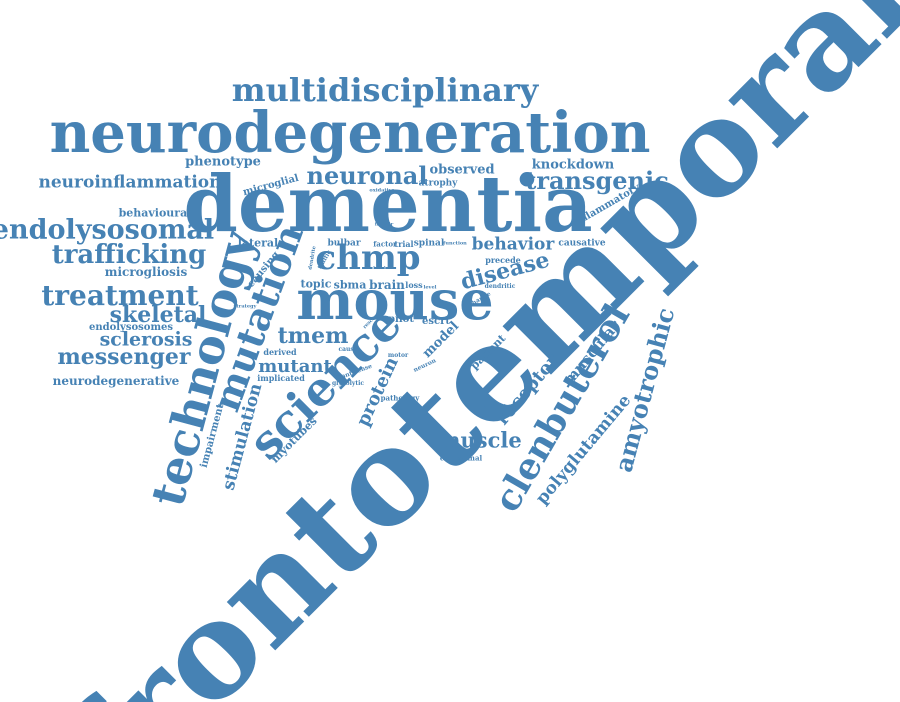 The height and width of the screenshot is (702, 900). I want to click on word-level: level, so click(430, 287).